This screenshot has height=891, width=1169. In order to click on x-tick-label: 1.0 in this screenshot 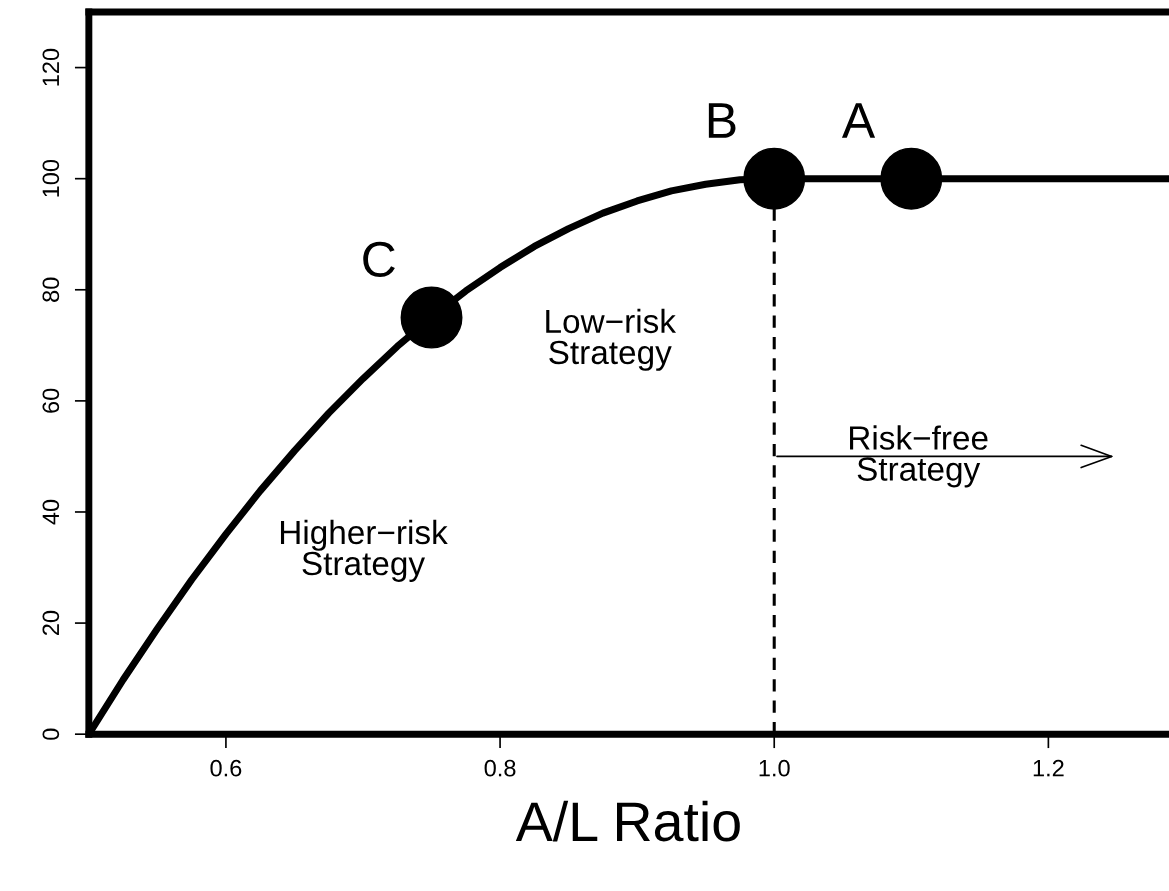, I will do `click(774, 768)`.